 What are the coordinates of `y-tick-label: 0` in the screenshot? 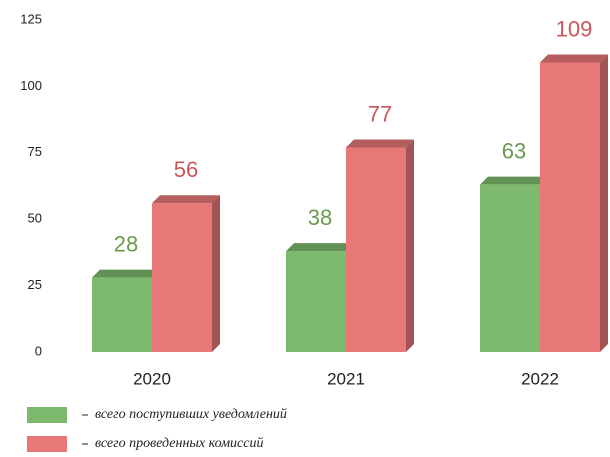 It's located at (38, 350).